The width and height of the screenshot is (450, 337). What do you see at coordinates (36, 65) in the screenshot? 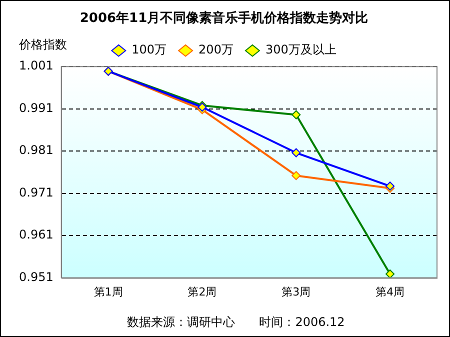
I see `y-tick-label: 1.001` at bounding box center [36, 65].